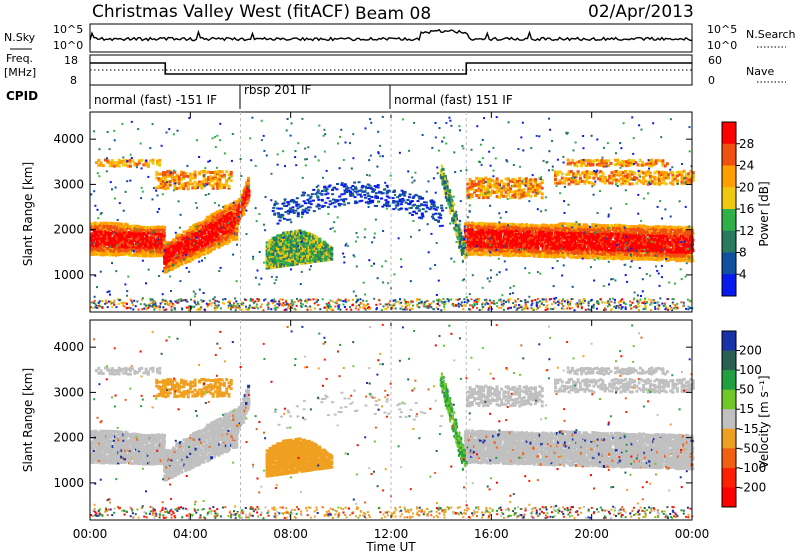  Describe the element at coordinates (711, 80) in the screenshot. I see `nave-tick-bottom: 0` at that location.